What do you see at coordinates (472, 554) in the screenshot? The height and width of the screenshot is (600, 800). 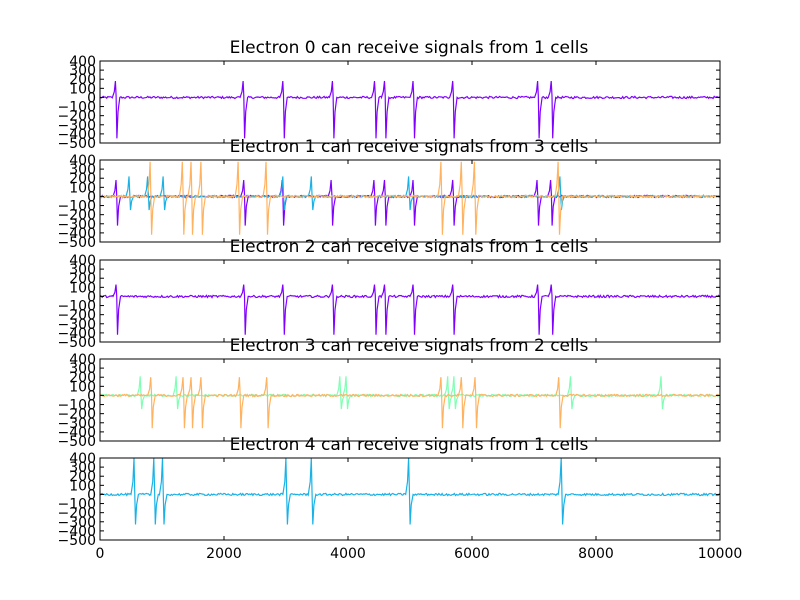 I see `x-tick-label: 6000` at bounding box center [472, 554].